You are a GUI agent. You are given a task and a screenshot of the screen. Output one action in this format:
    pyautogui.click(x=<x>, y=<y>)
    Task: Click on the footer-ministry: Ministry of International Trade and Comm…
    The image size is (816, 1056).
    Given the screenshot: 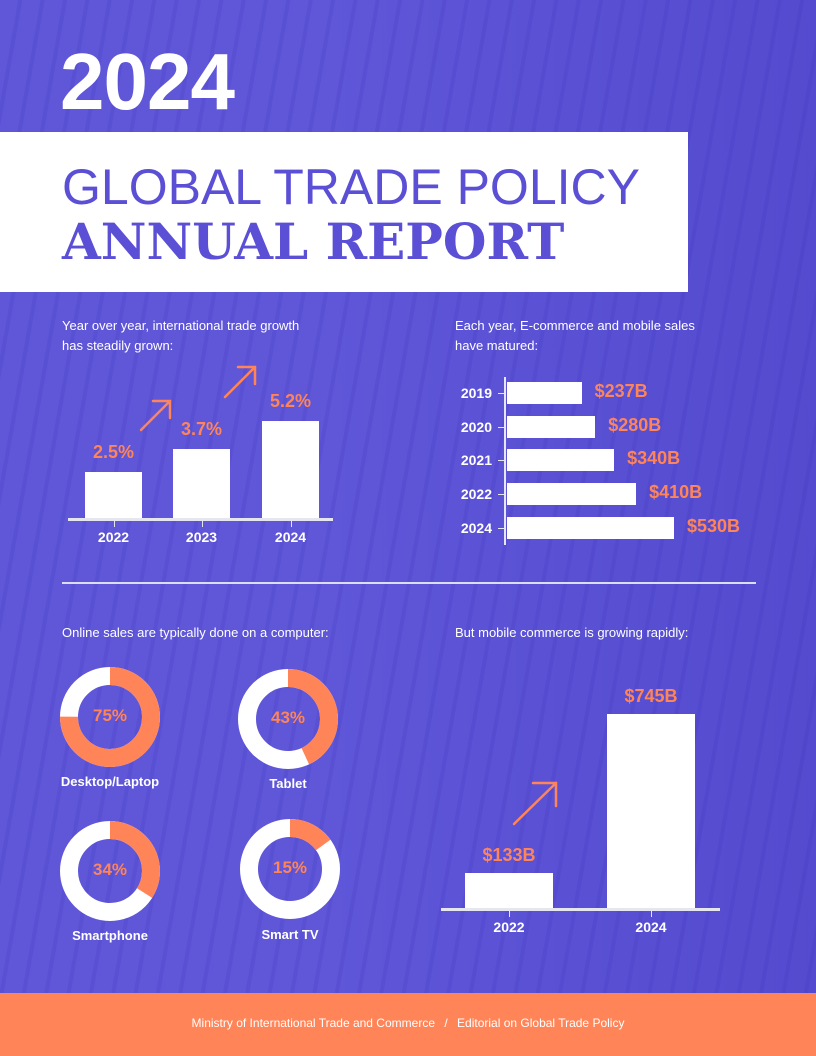 What is the action you would take?
    pyautogui.click(x=313, y=1023)
    